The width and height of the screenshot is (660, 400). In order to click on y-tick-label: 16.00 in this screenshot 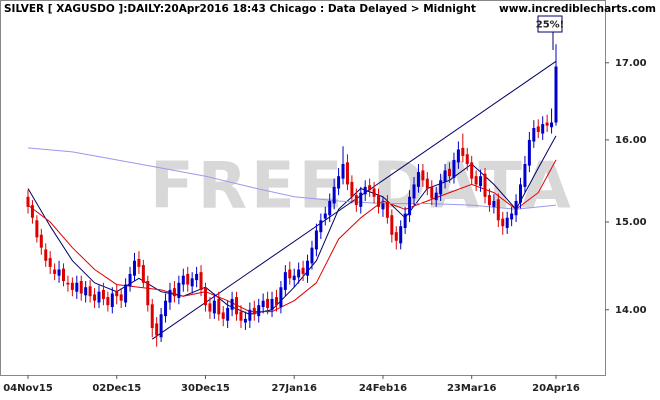, I will do `click(631, 140)`.